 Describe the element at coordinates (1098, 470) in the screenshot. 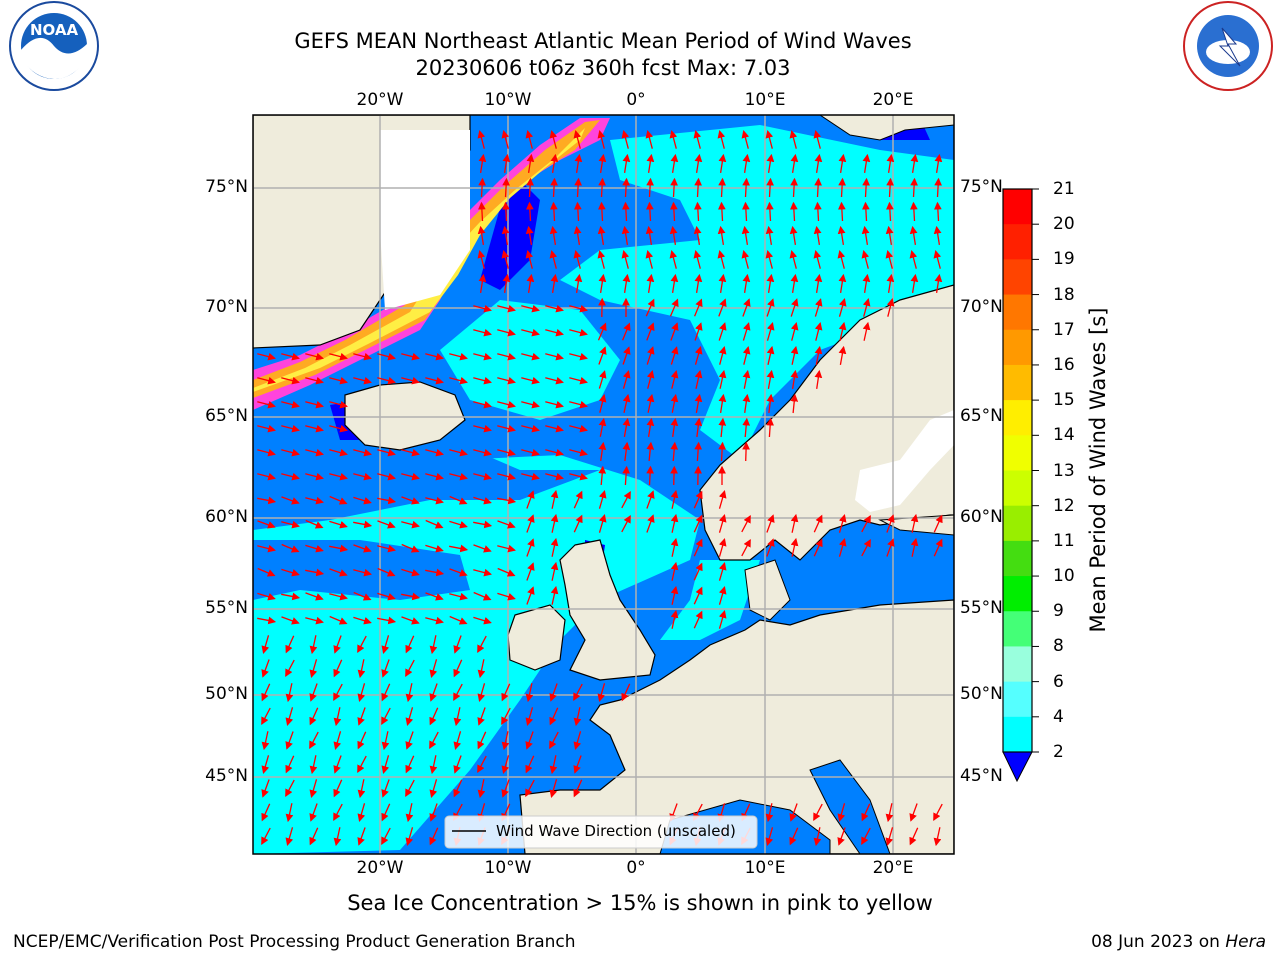

I see `colorbar-label: Mean Period of Wind Waves [s]` at that location.